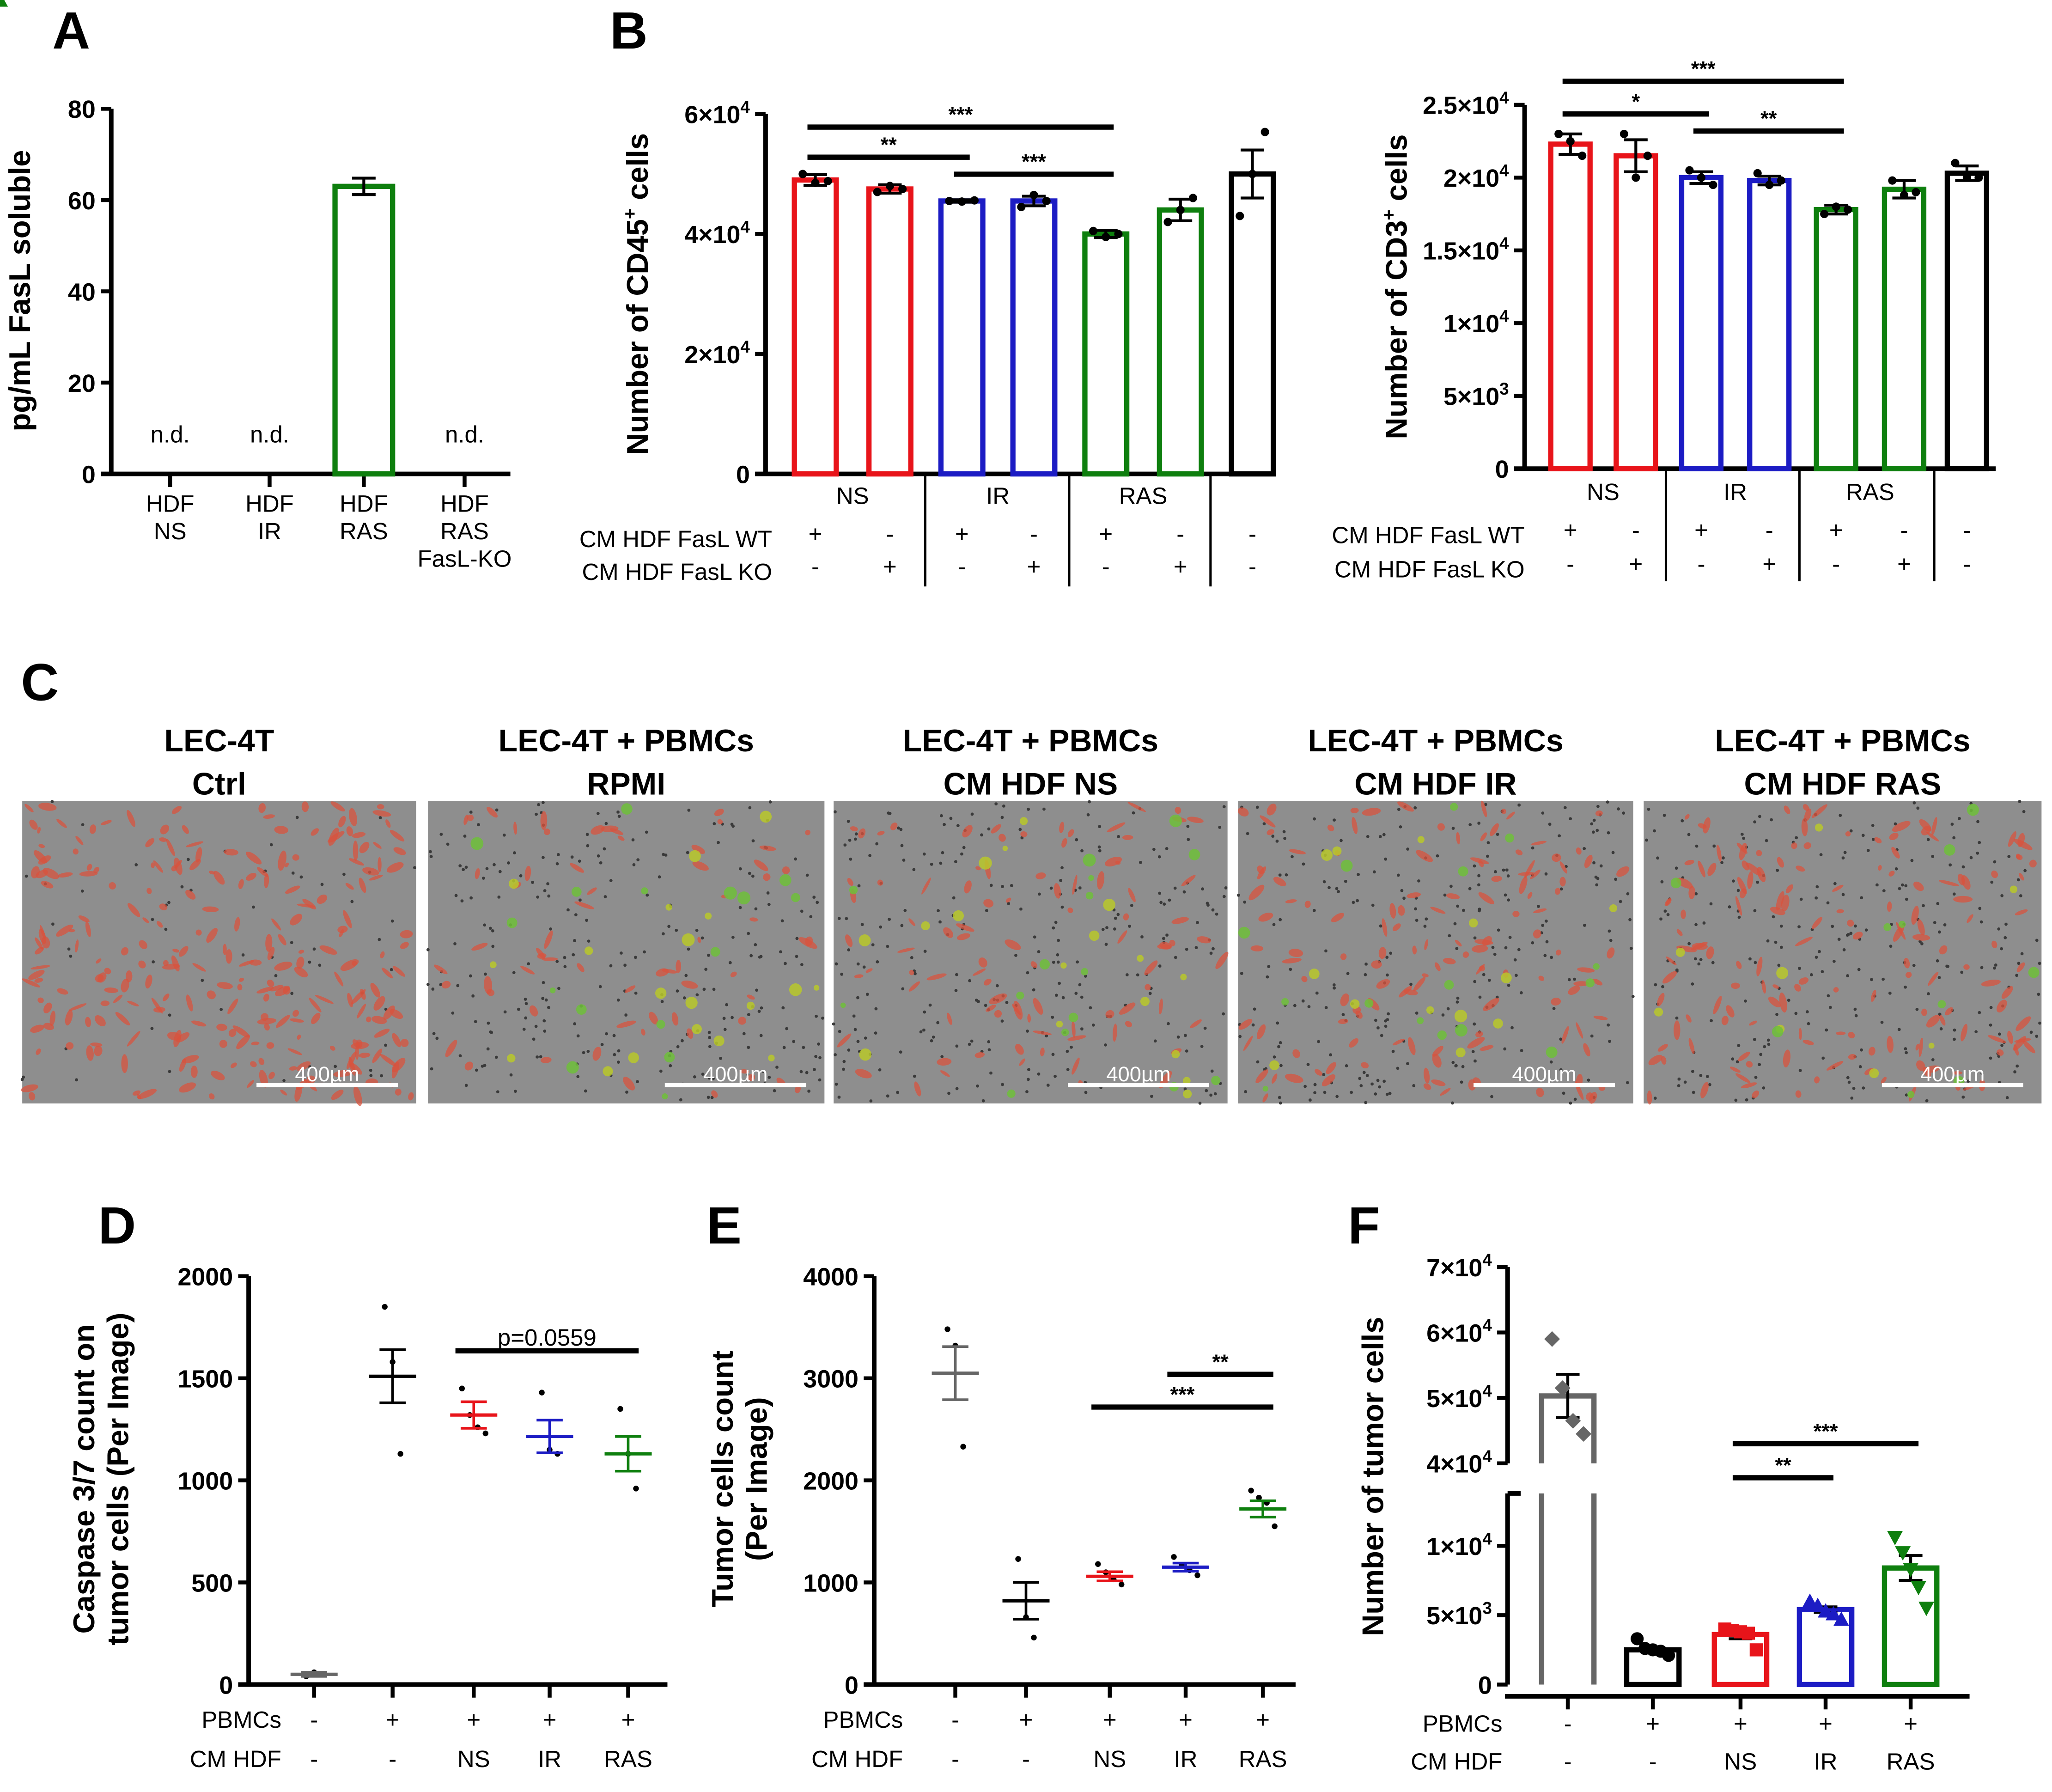  I want to click on y-tick-label: 2×10⁴, so click(1476, 177).